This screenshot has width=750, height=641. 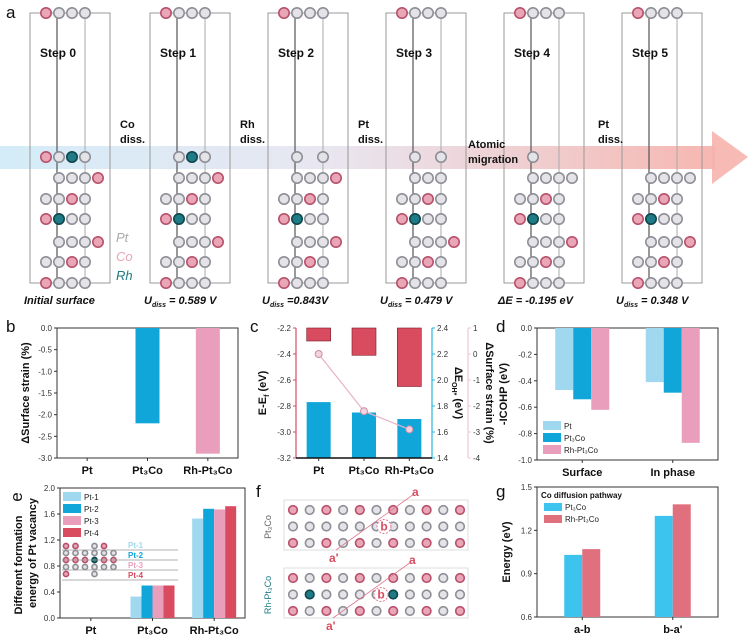 What do you see at coordinates (627, 394) in the screenshot?
I see `axes-frame` at bounding box center [627, 394].